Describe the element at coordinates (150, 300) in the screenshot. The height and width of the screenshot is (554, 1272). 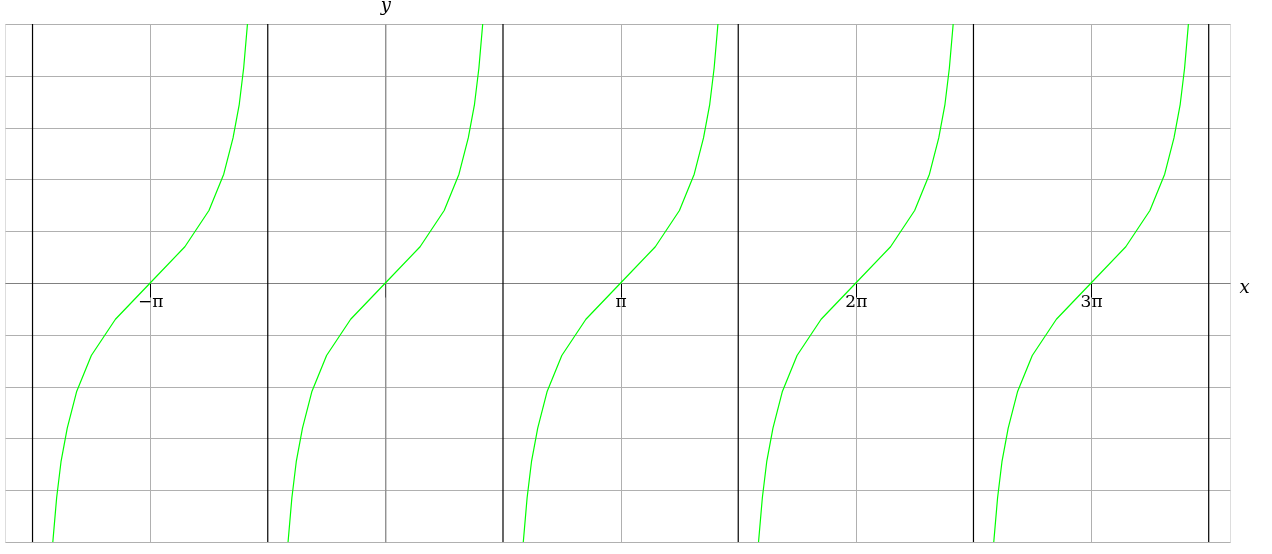
I see `x-tick-label: −π` at that location.